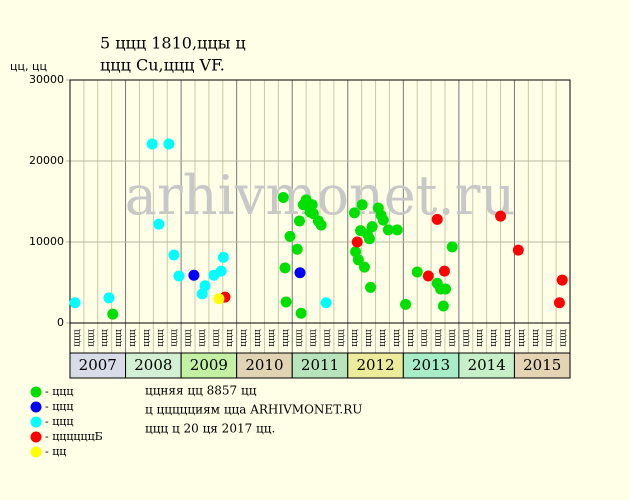  Describe the element at coordinates (162, 65) in the screenshot. I see `chart-subtitle: ццц Cu,ццц VF.` at that location.